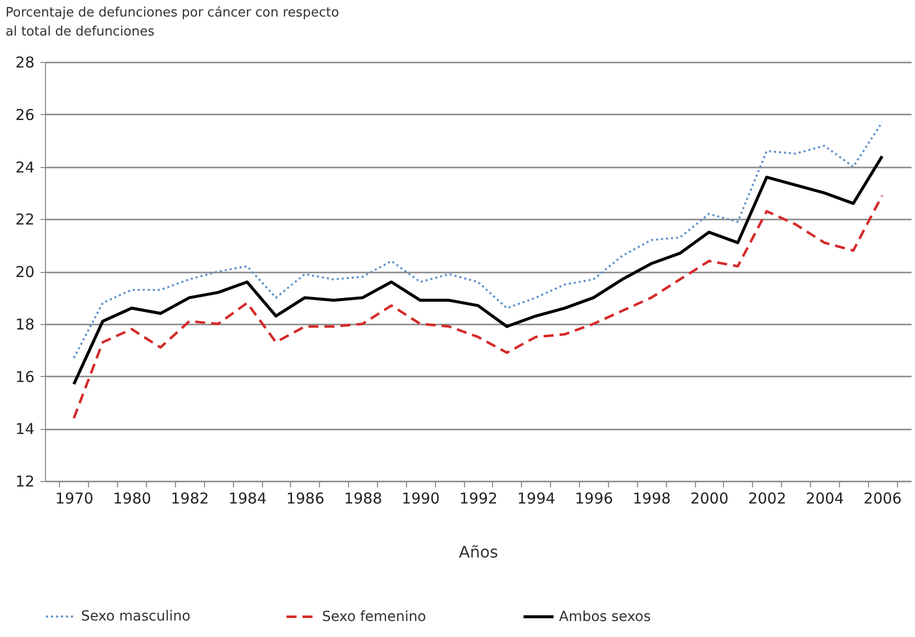 The image size is (915, 637). I want to click on y-tick-label: 14, so click(24, 429).